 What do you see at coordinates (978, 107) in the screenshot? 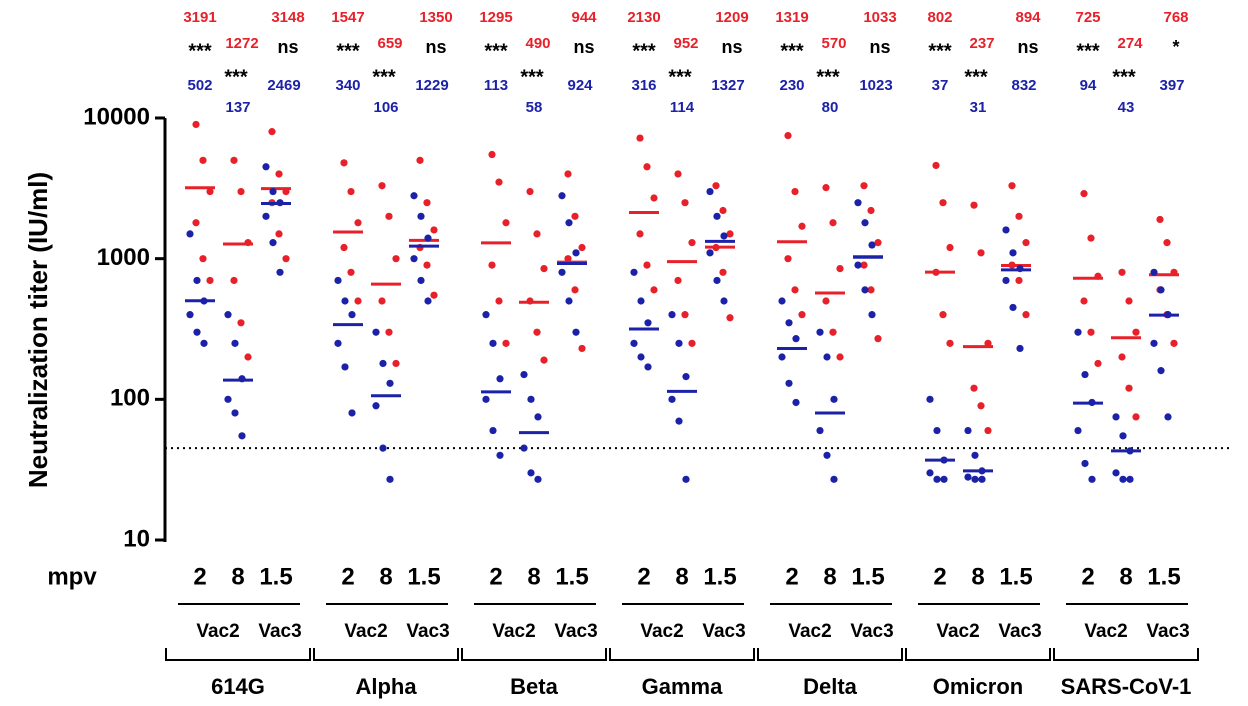
I see `blue-median-label: 31` at bounding box center [978, 107].